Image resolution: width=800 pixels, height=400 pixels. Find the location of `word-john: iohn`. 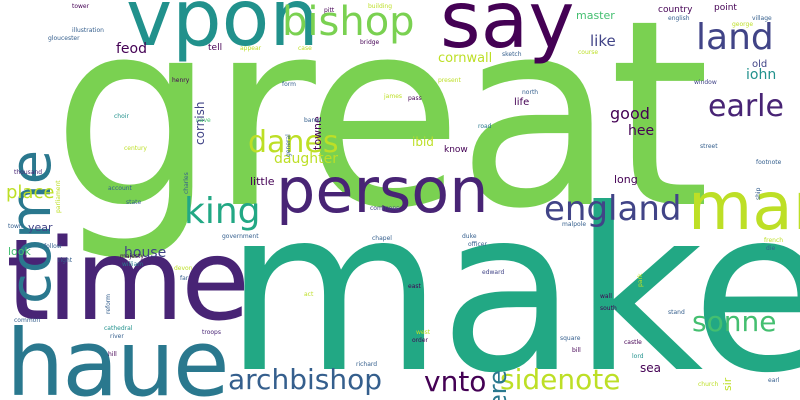

word-john: iohn is located at coordinates (761, 75).